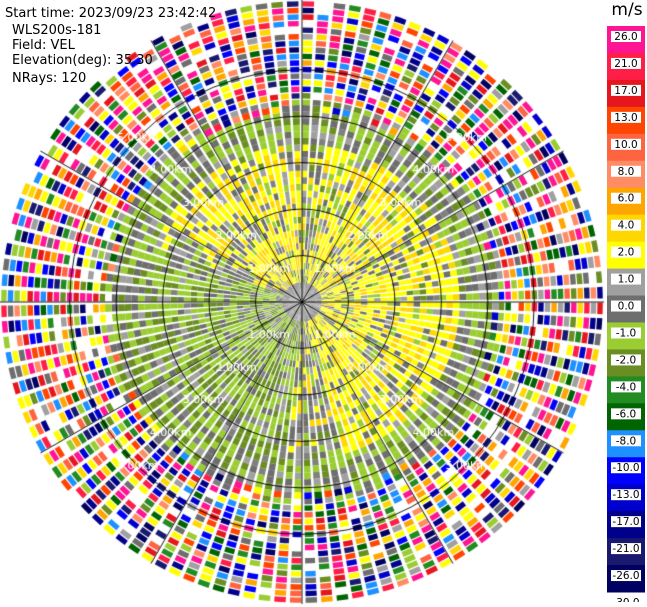 Image resolution: width=647 pixels, height=607 pixels. I want to click on colorbar-tick-label: -13.0, so click(625, 495).